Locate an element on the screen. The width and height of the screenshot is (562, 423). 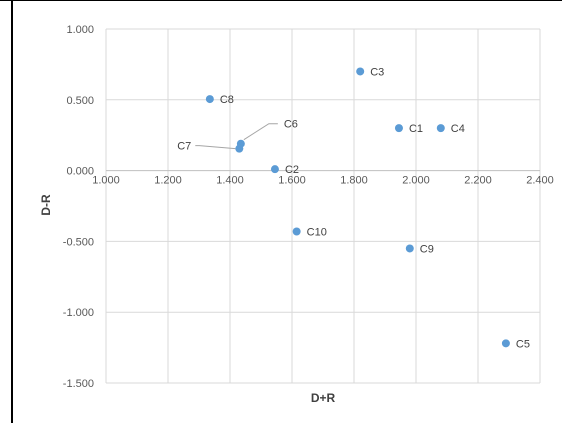
data-label: C9 is located at coordinates (427, 249).